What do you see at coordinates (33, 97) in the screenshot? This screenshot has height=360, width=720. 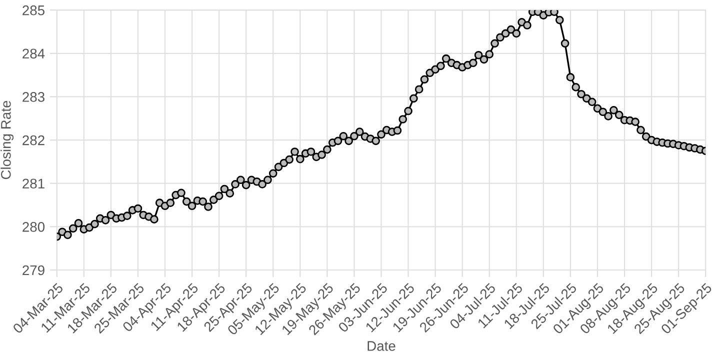 I see `y-tick-label: 283` at bounding box center [33, 97].